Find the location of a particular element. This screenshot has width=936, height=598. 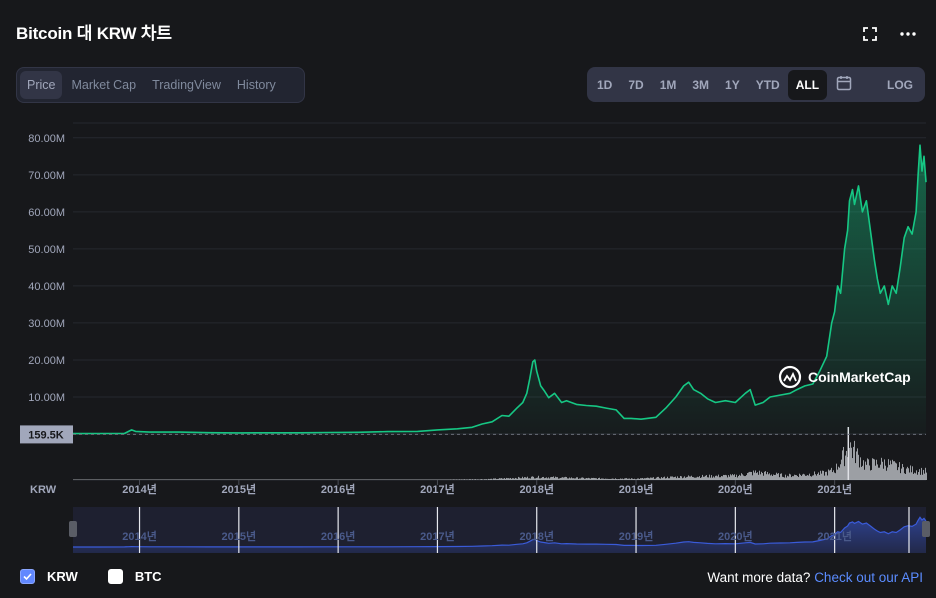

legend-krw: KRW is located at coordinates (49, 576).